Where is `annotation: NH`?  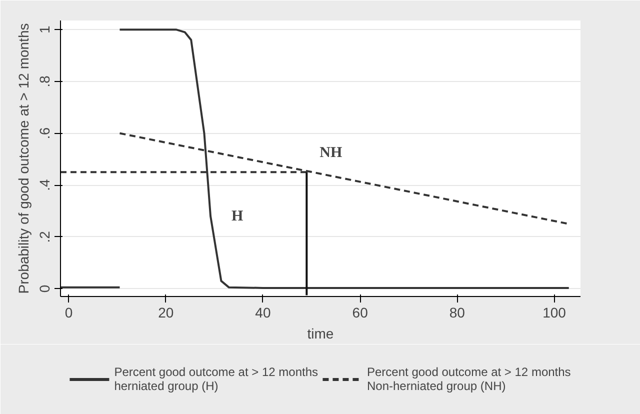
annotation: NH is located at coordinates (331, 152).